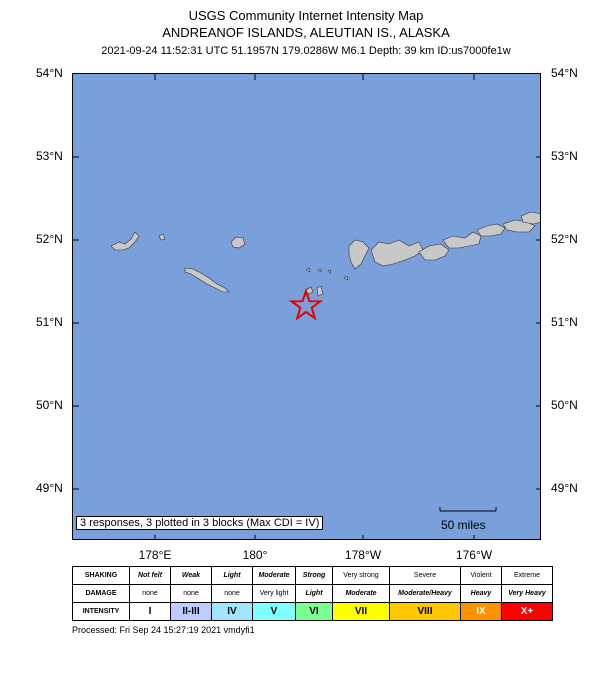 The image size is (612, 684). I want to click on legend-header: SHAKING, so click(101, 575).